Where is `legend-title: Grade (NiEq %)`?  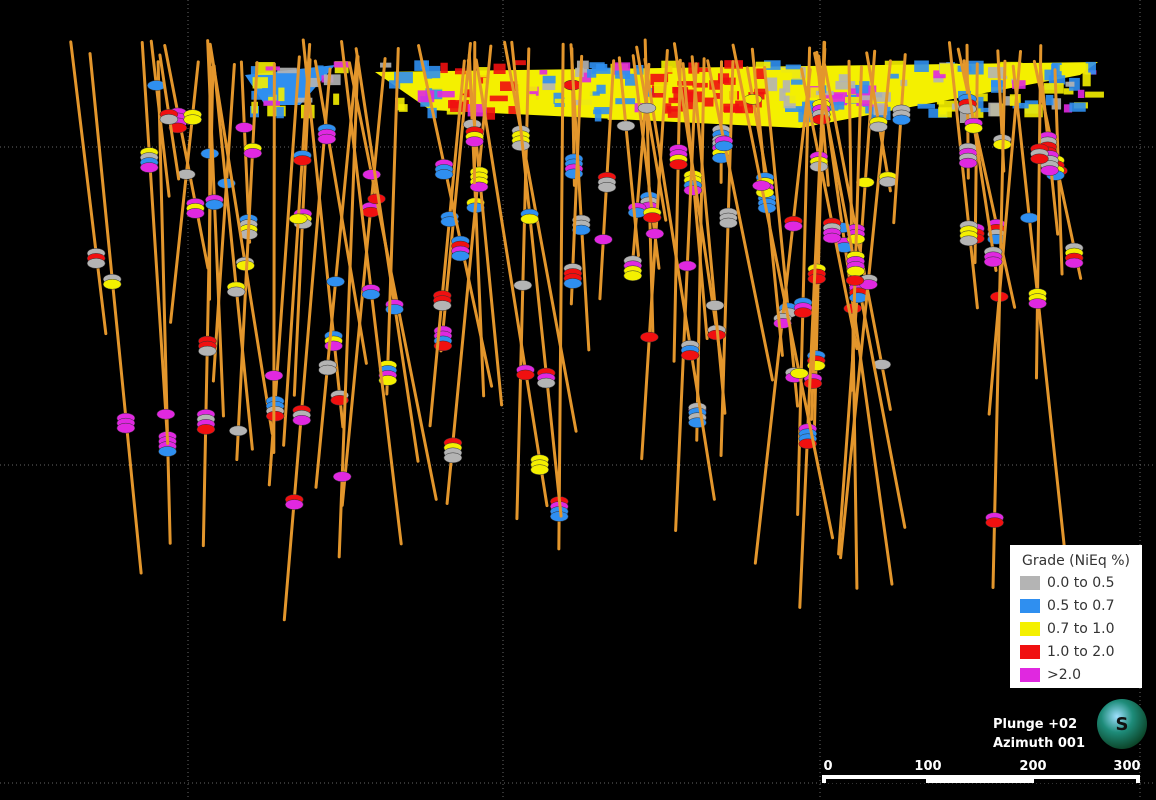 legend-title: Grade (NiEq %) is located at coordinates (1076, 561).